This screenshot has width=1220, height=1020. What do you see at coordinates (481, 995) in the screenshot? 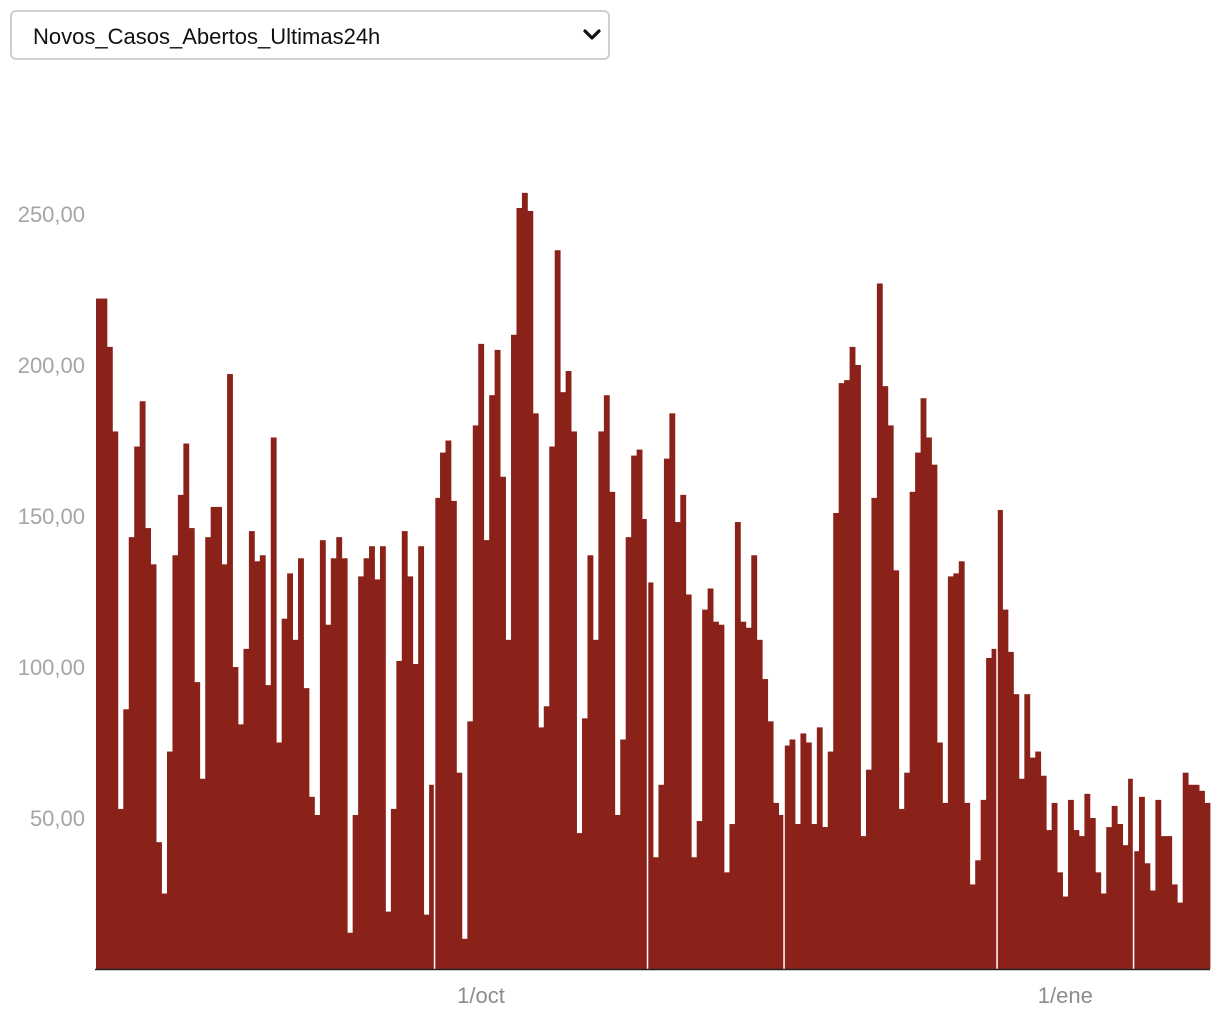
I see `x-tick-label: 1/oct` at bounding box center [481, 995].